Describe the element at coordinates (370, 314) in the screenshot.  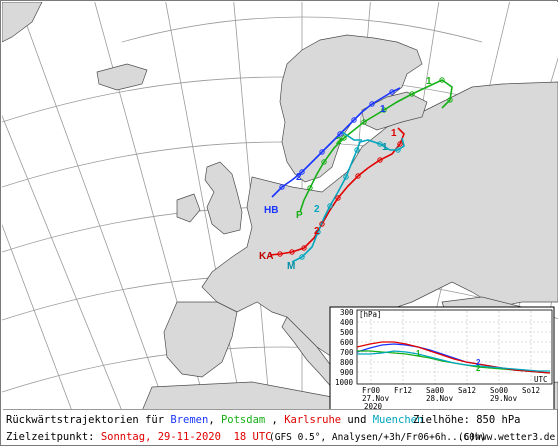
I see `inset-unit-label: [hPa]` at that location.